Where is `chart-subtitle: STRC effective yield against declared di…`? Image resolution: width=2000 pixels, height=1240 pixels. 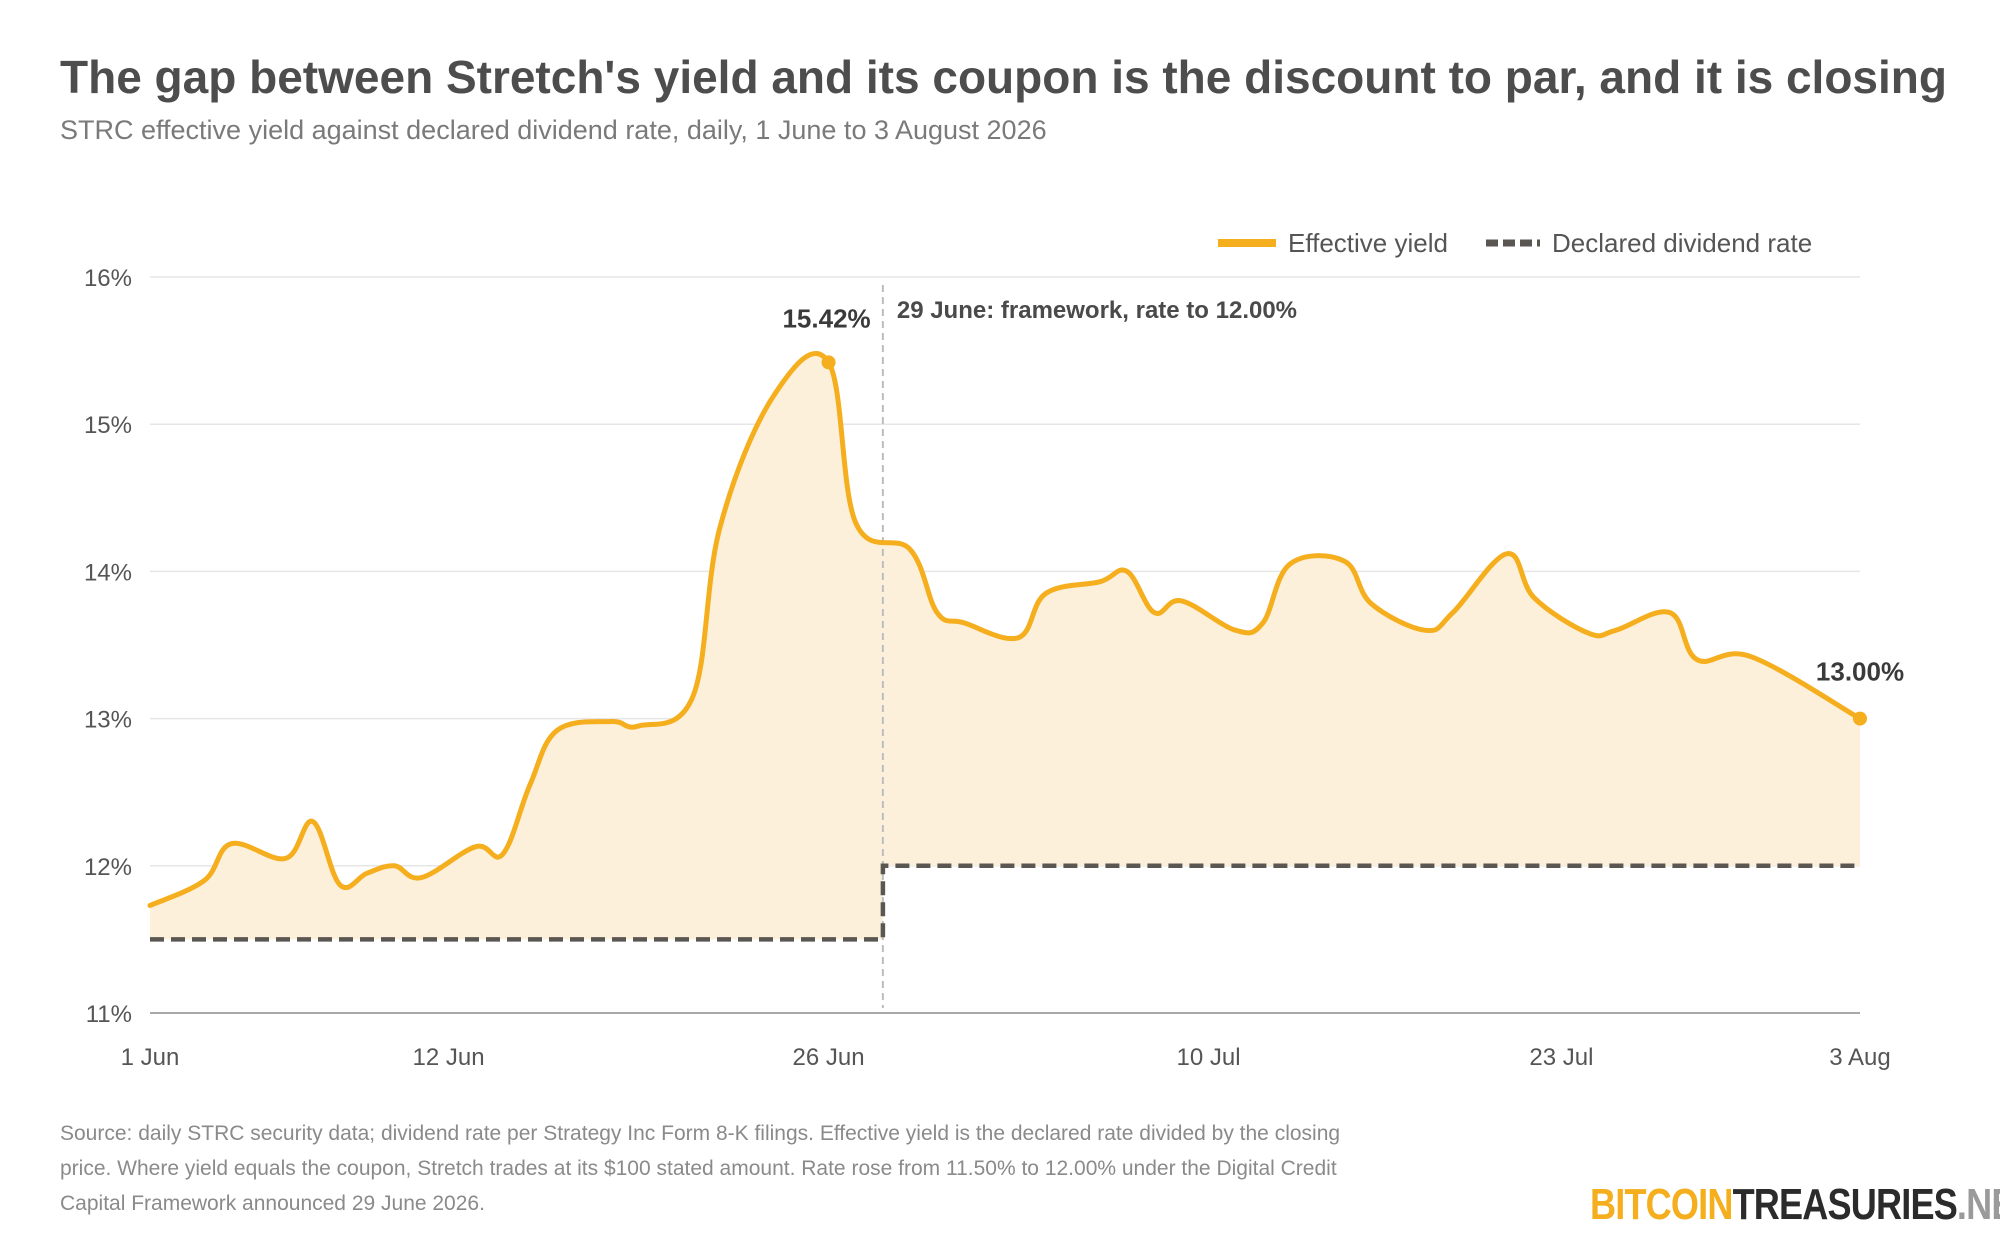
chart-subtitle: STRC effective yield against declared di… is located at coordinates (553, 130).